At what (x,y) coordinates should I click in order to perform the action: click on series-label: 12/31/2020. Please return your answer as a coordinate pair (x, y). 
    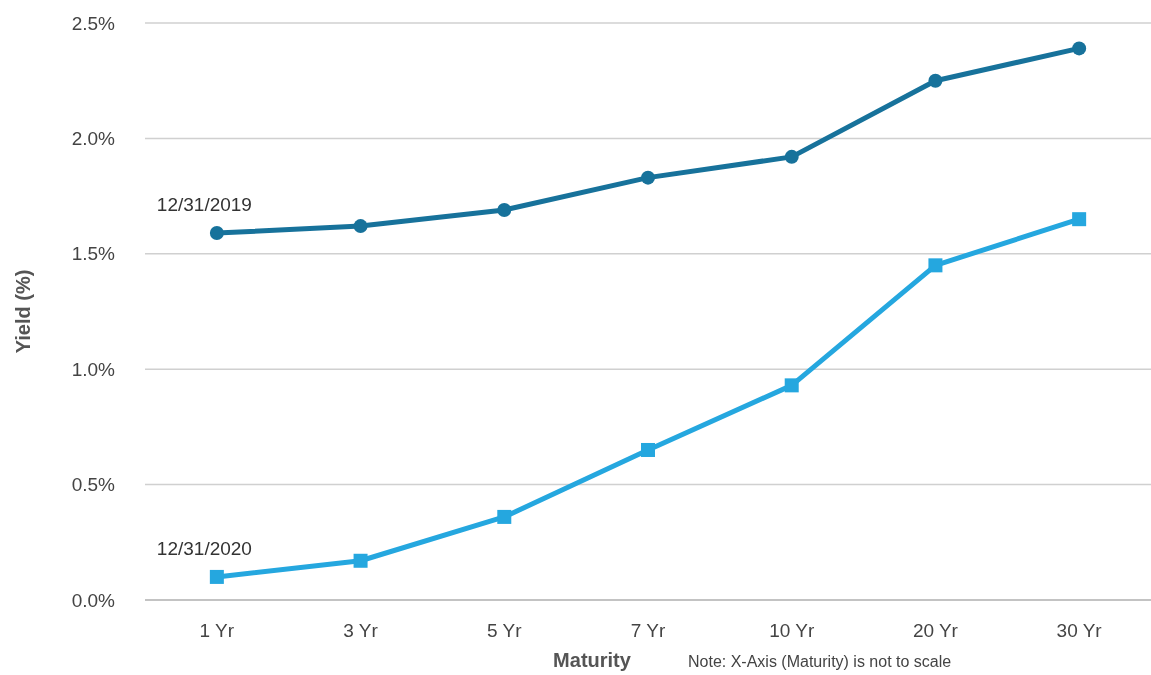
    Looking at the image, I should click on (204, 548).